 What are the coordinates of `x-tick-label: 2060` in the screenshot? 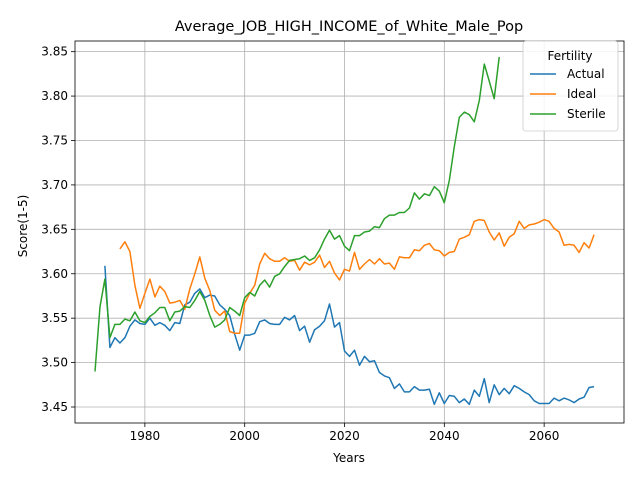 It's located at (544, 436).